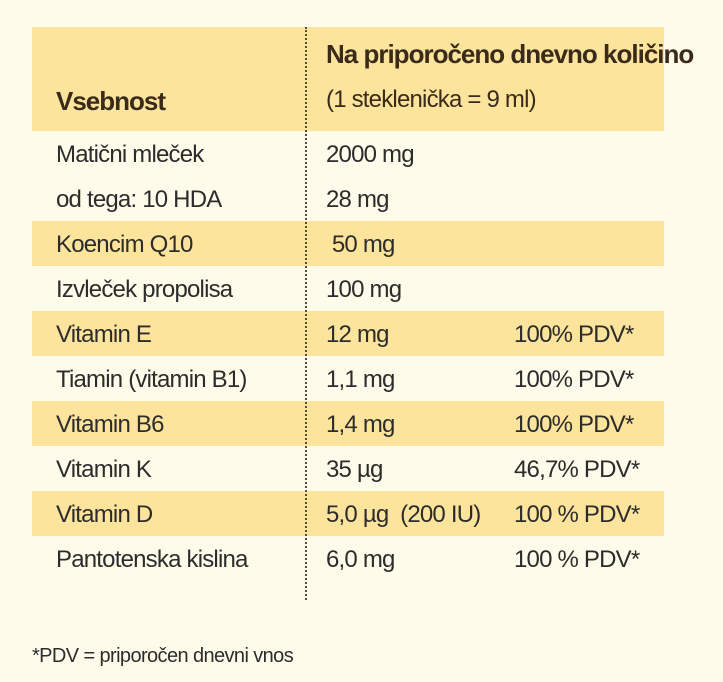  I want to click on header-content-label: Vsebnost, so click(111, 101).